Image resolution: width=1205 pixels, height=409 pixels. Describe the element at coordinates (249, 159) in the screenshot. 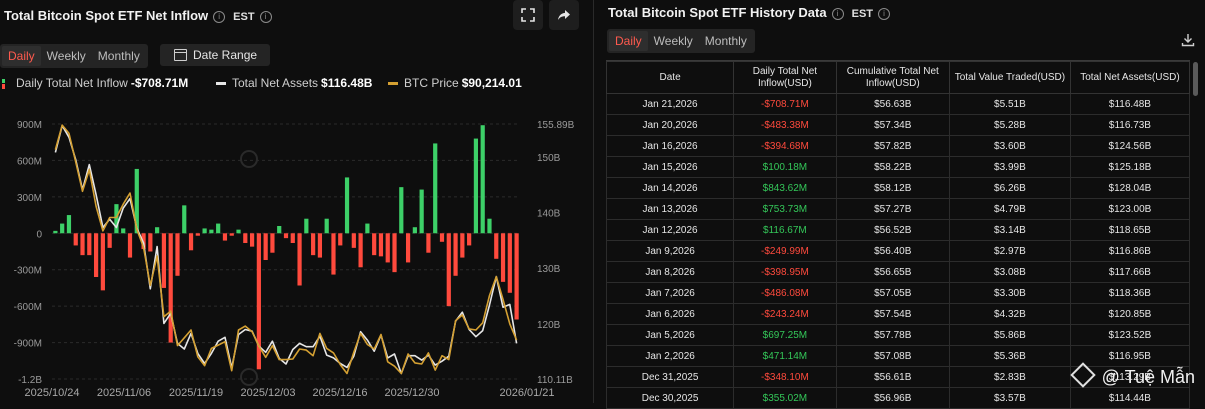

I see `brand-logo-mark` at that location.